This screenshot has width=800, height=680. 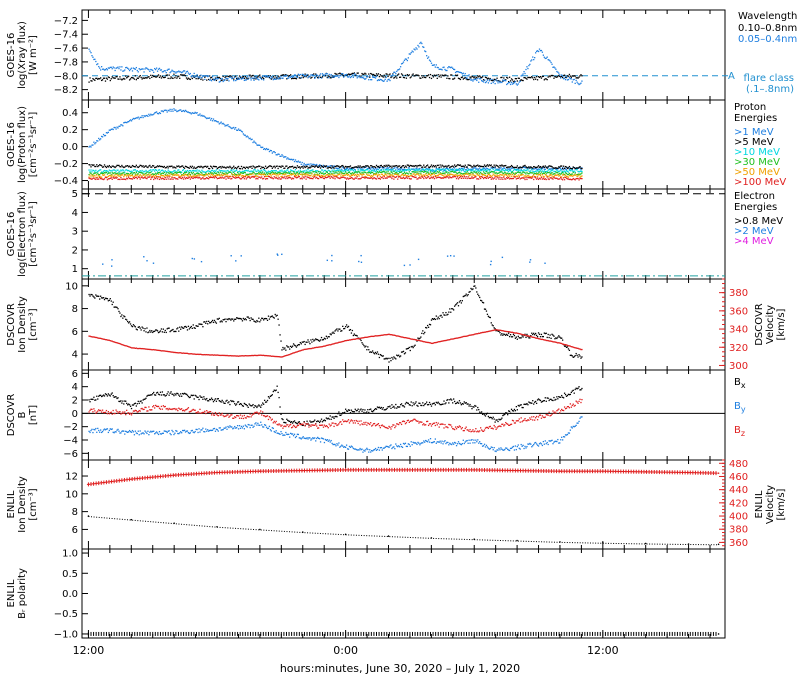 What do you see at coordinates (770, 89) in the screenshot?
I see `flare-class-legend: (.1–.8nm)` at bounding box center [770, 89].